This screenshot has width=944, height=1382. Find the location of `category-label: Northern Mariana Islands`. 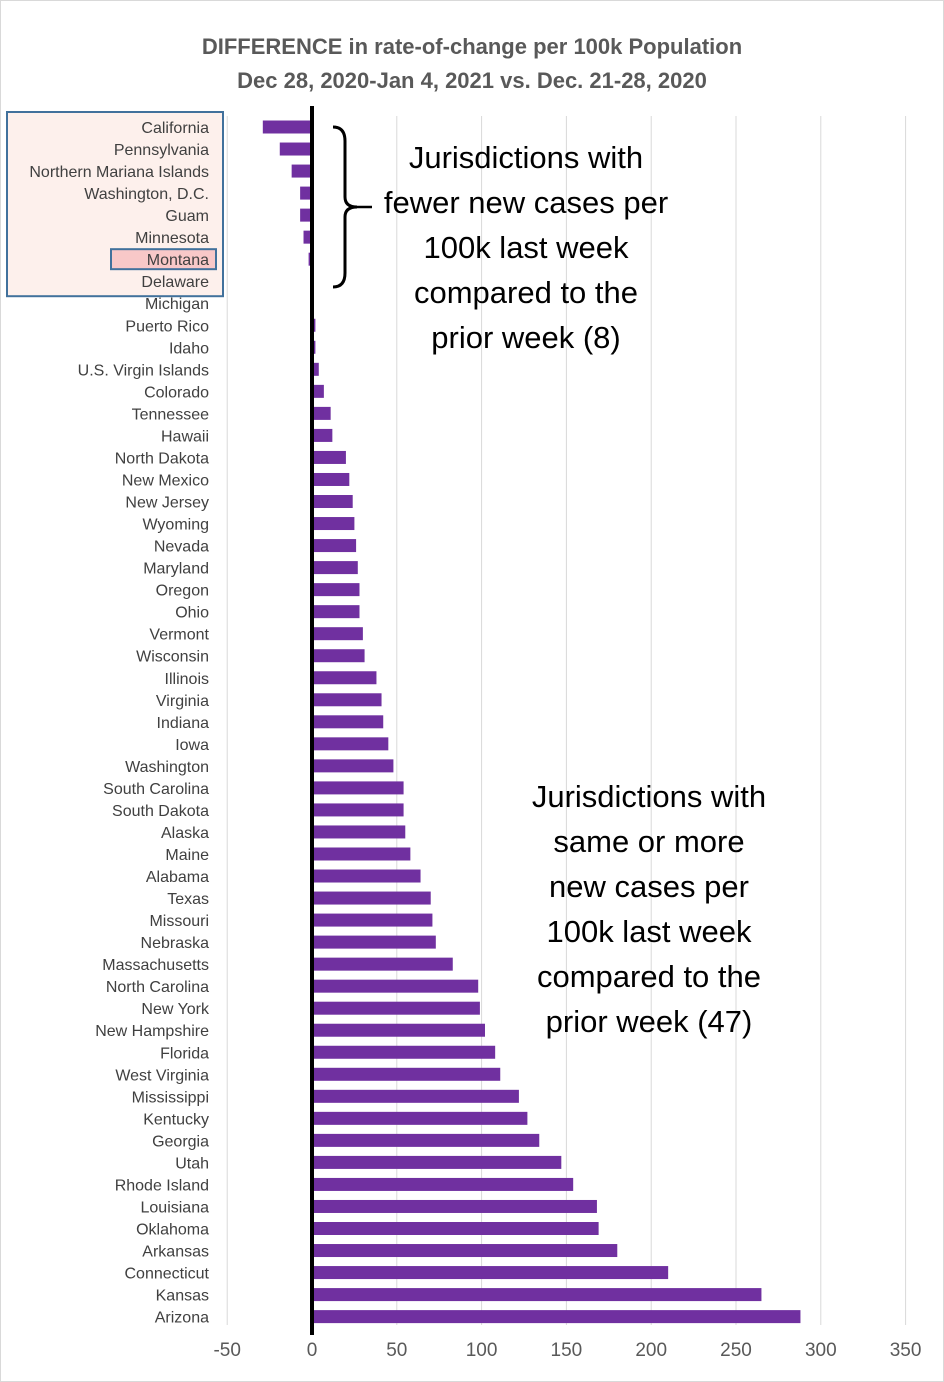

category-label: Northern Mariana Islands is located at coordinates (119, 172).